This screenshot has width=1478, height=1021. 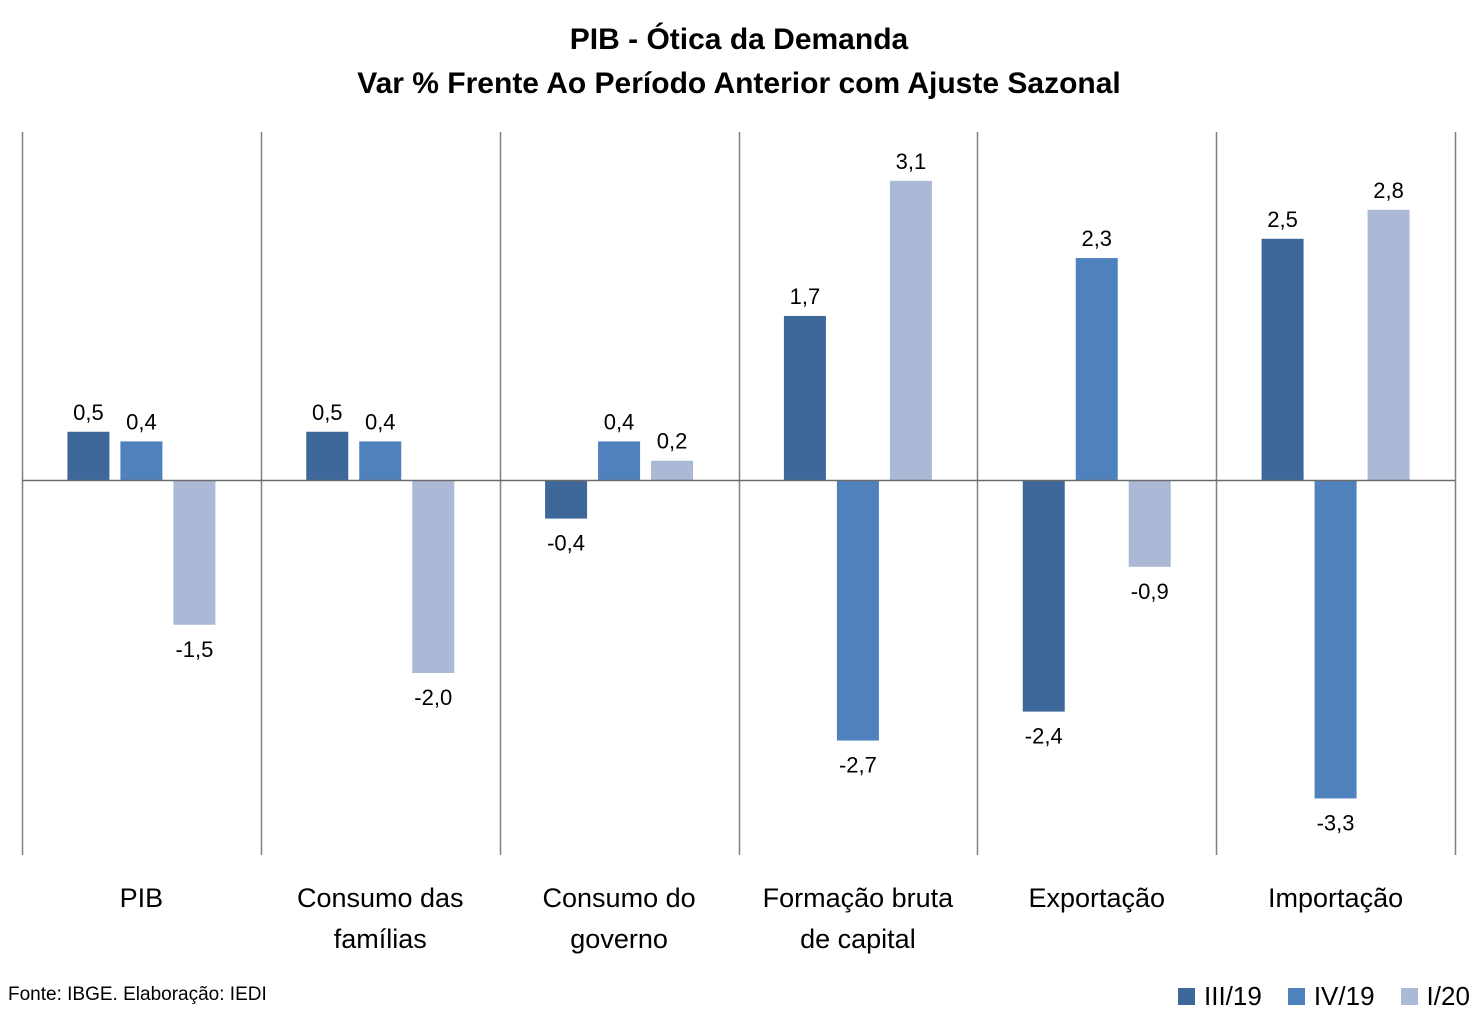 What do you see at coordinates (858, 939) in the screenshot?
I see `category-label: de capital` at bounding box center [858, 939].